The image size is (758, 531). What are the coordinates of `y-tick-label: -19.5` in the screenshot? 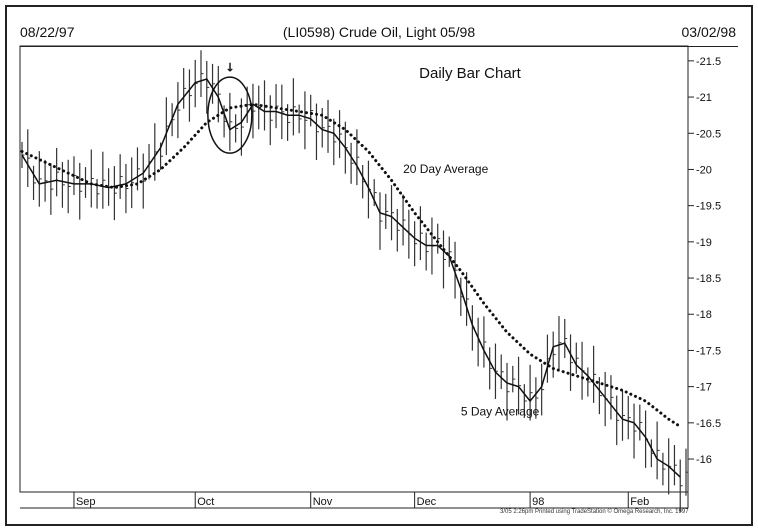 It's located at (708, 207).